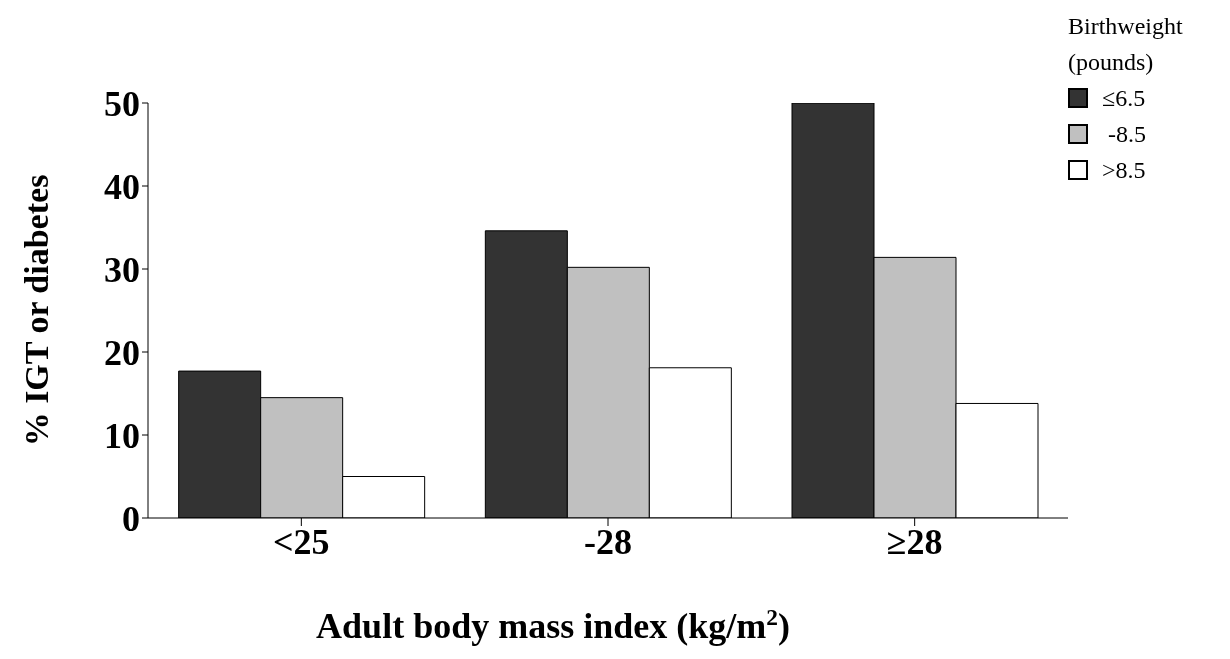 This screenshot has height=659, width=1230. What do you see at coordinates (1124, 98) in the screenshot?
I see `legend-label: ≤6.5` at bounding box center [1124, 98].